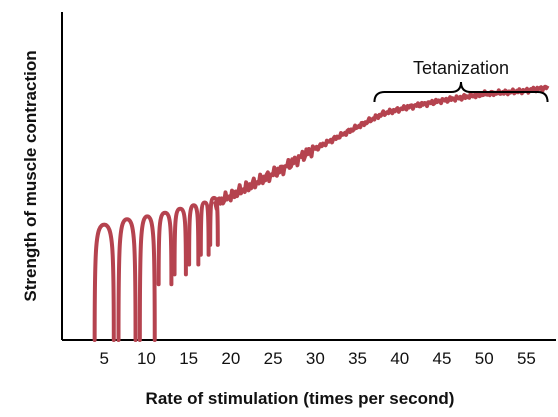  What do you see at coordinates (300, 398) in the screenshot?
I see `x-axis-title: Rate of stimulation (times per second)` at bounding box center [300, 398].